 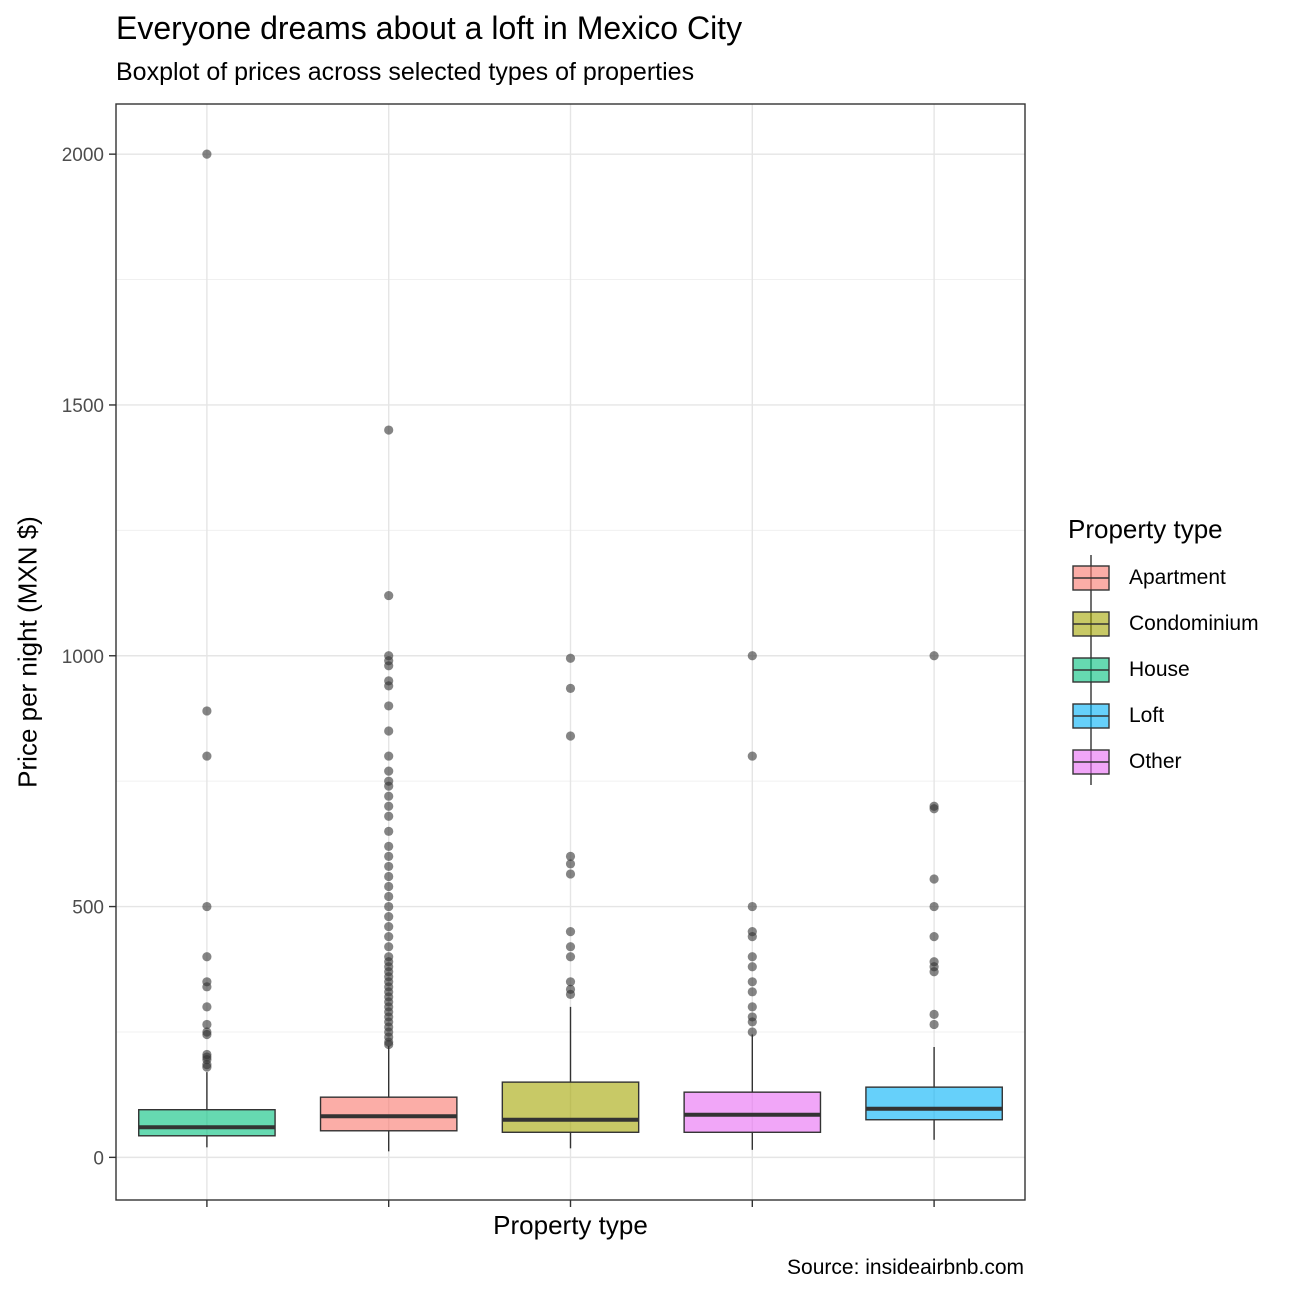 What do you see at coordinates (1145, 529) in the screenshot?
I see `legend-title: Property type` at bounding box center [1145, 529].